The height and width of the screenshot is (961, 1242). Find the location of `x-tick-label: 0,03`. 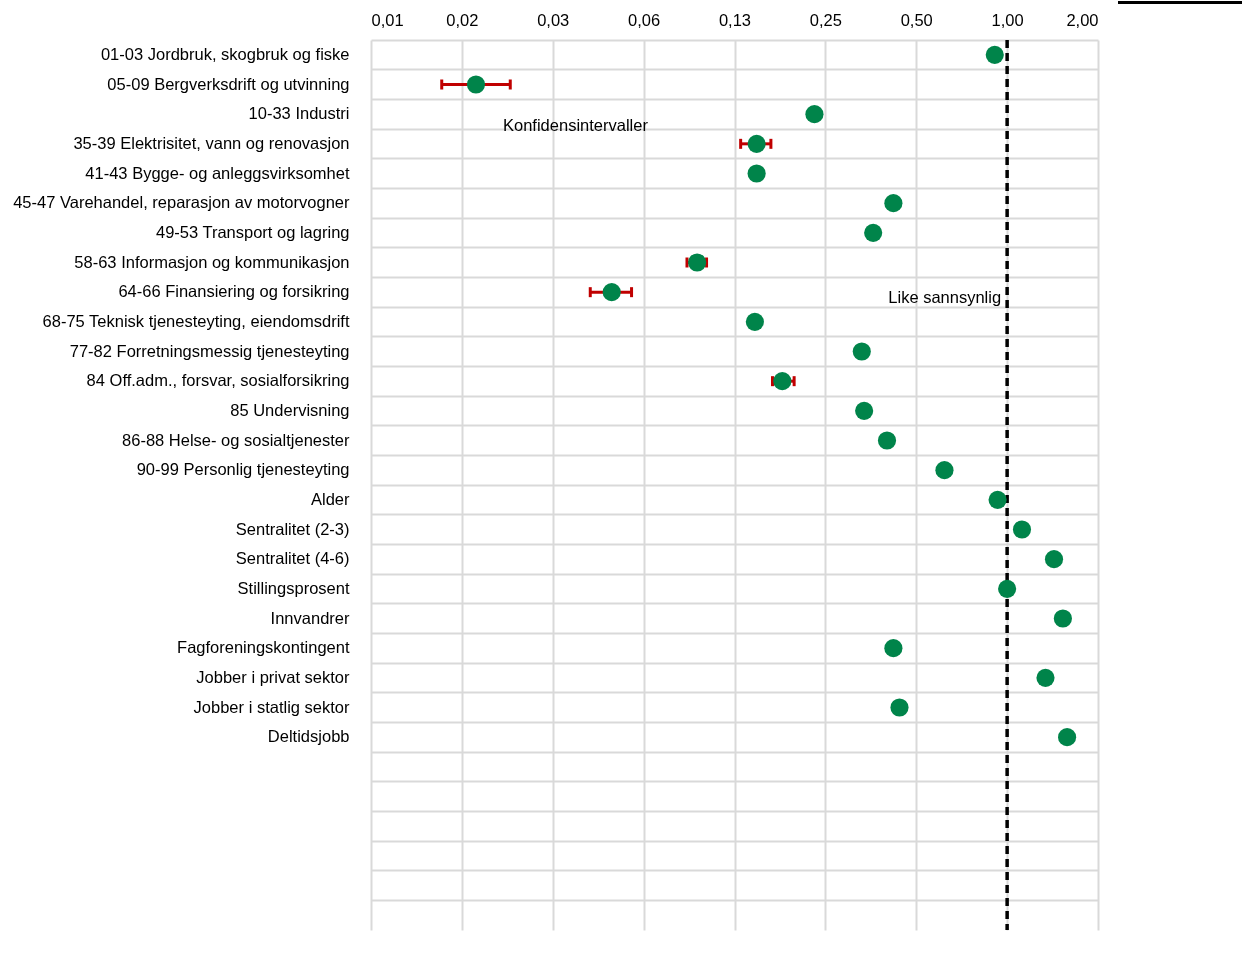

x-tick-label: 0,03 is located at coordinates (553, 19).